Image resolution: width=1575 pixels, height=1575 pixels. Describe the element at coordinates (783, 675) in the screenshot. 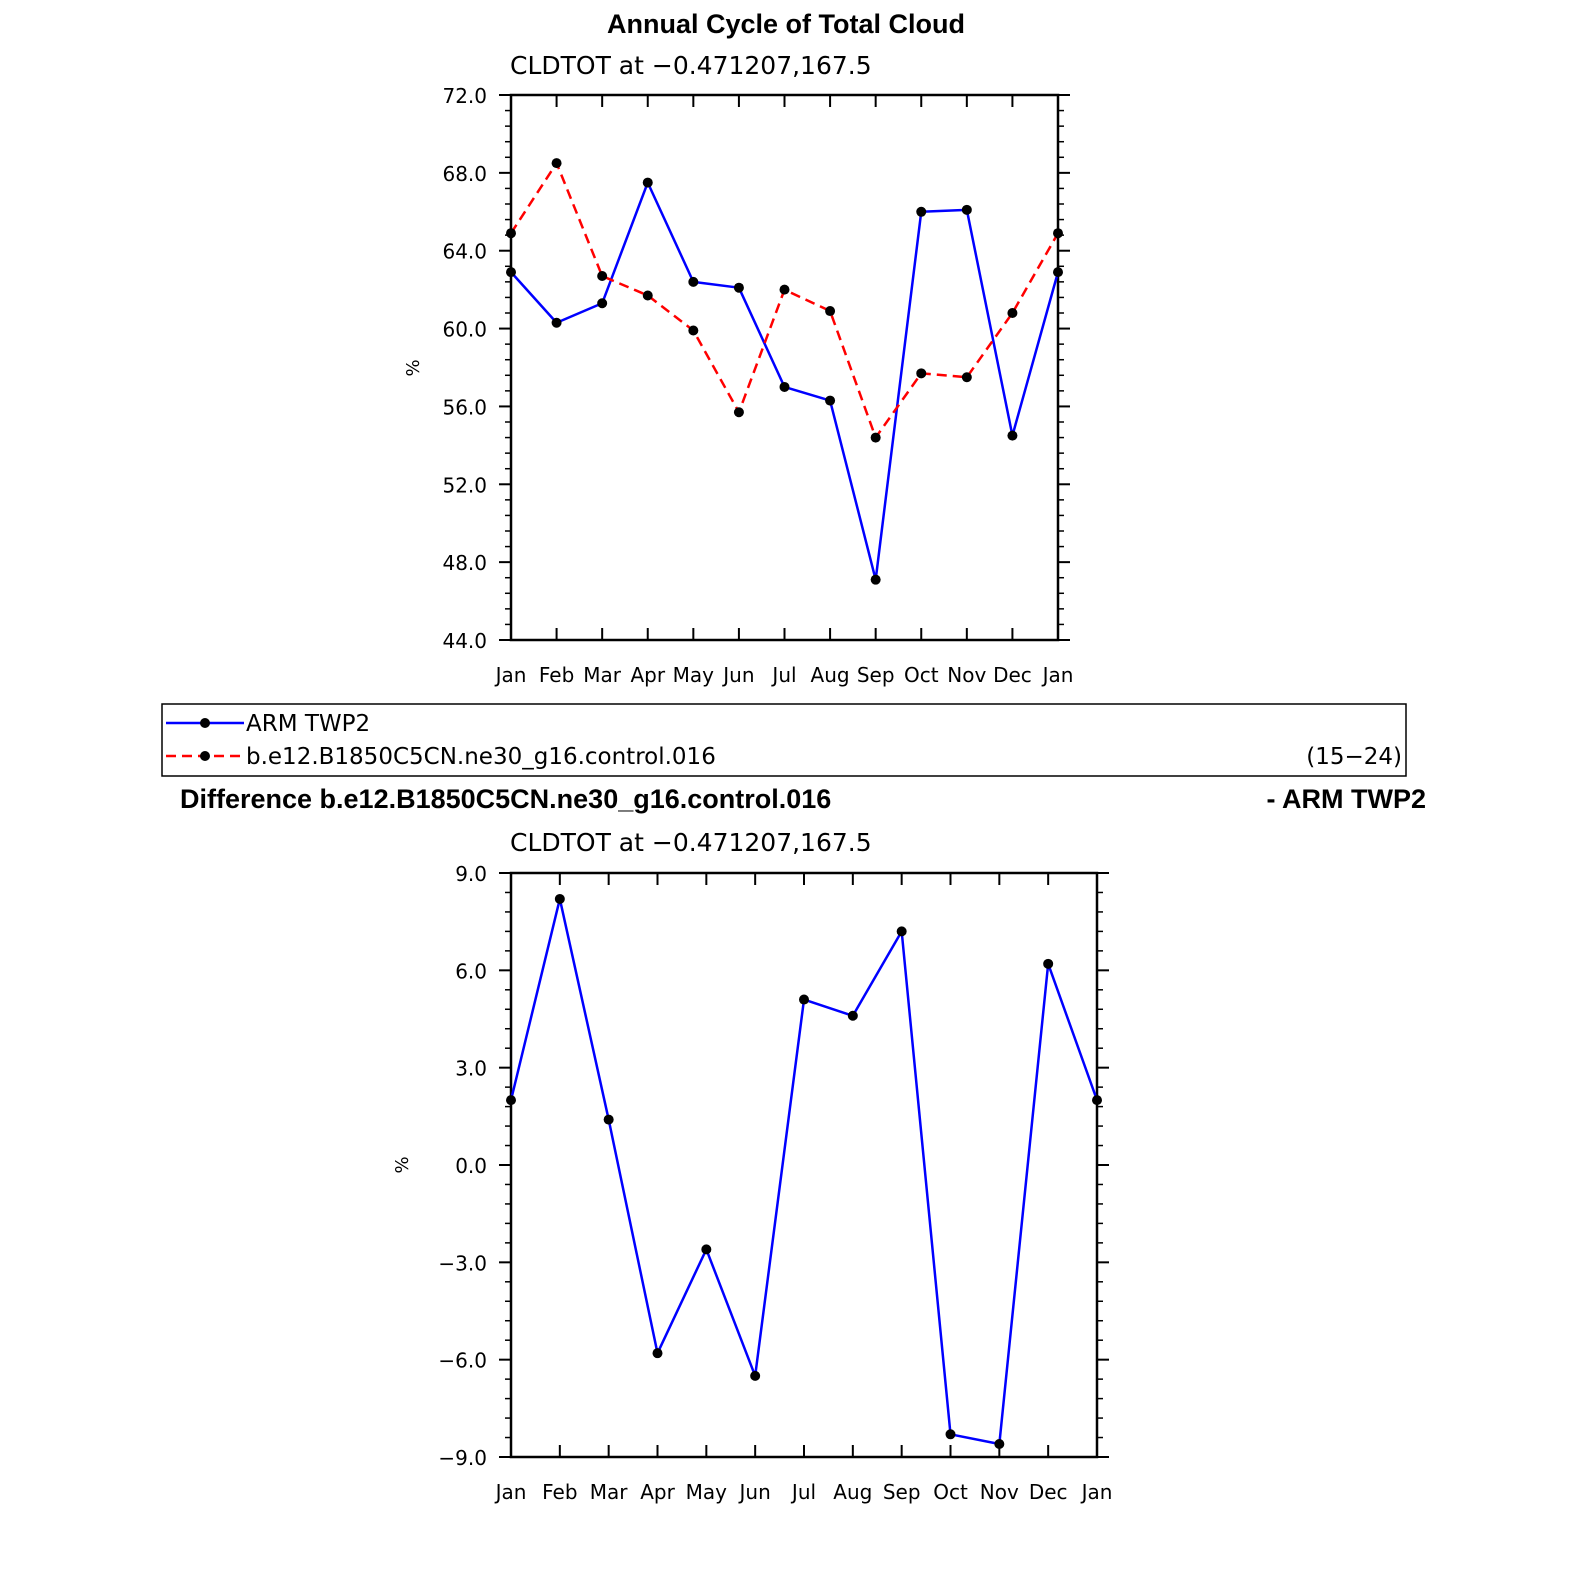

I see `top-xtick-label: Jul` at that location.